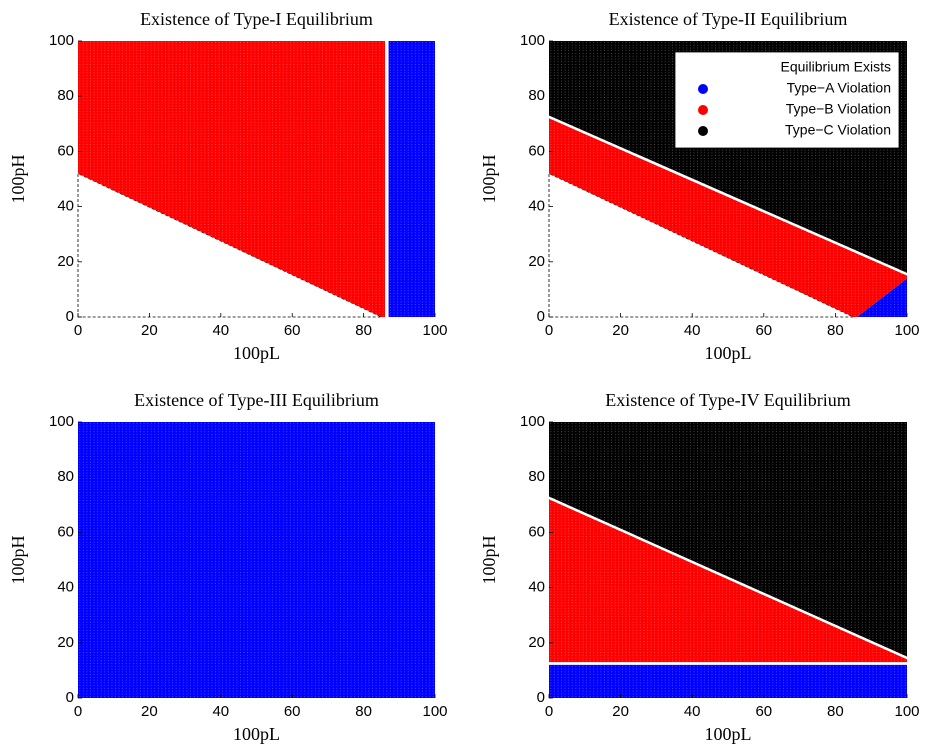 Image resolution: width=927 pixels, height=748 pixels. What do you see at coordinates (256, 400) in the screenshot?
I see `chart-title: Existence of Type-III Equilibrium` at bounding box center [256, 400].